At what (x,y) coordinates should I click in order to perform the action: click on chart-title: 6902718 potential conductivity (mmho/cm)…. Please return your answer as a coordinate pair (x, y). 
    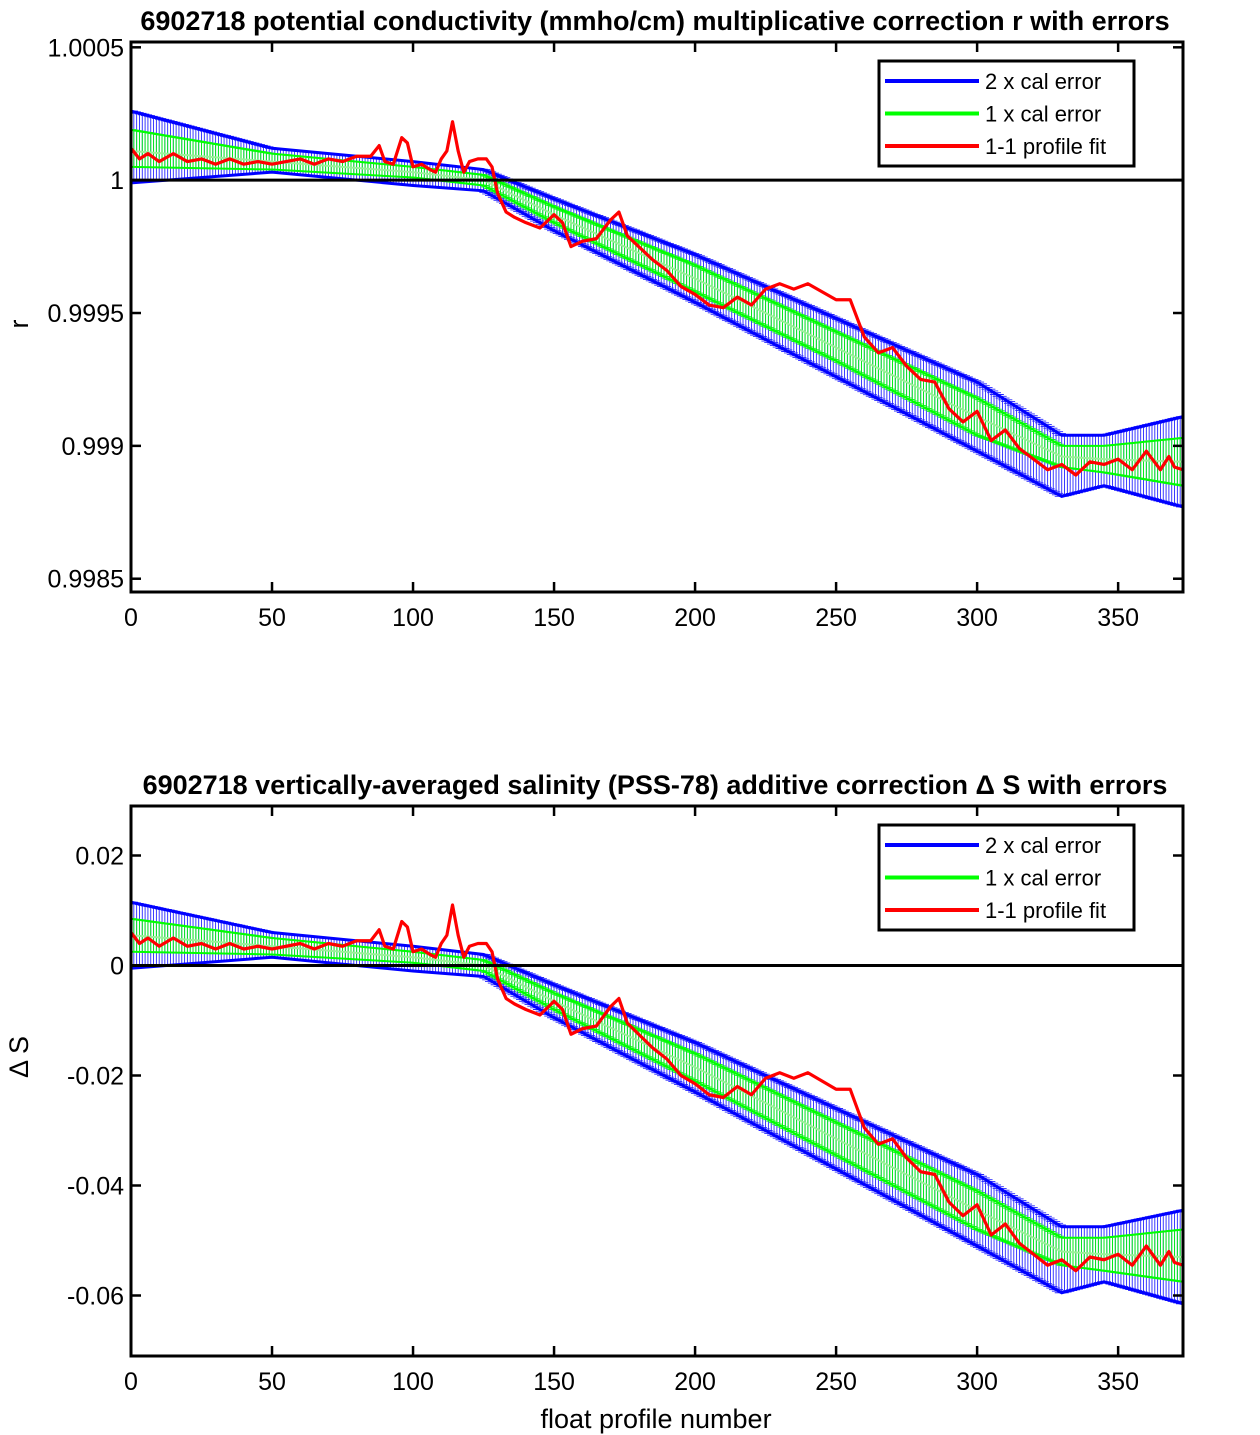
    Looking at the image, I should click on (654, 21).